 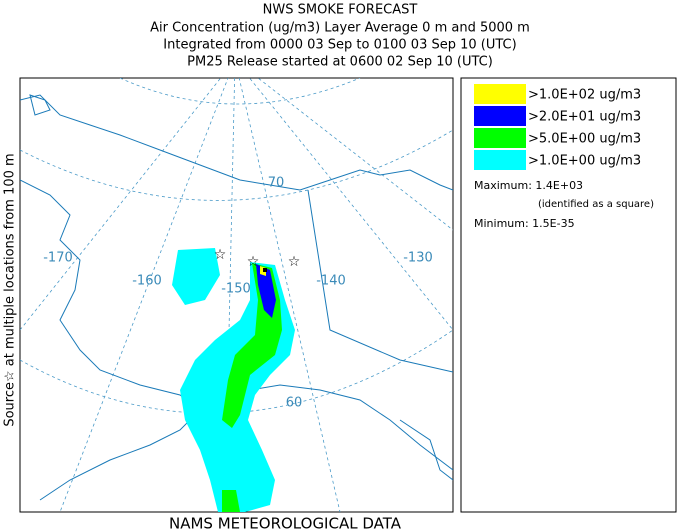 I want to click on maximum: Maximum: 1.4E+03, so click(x=528, y=185).